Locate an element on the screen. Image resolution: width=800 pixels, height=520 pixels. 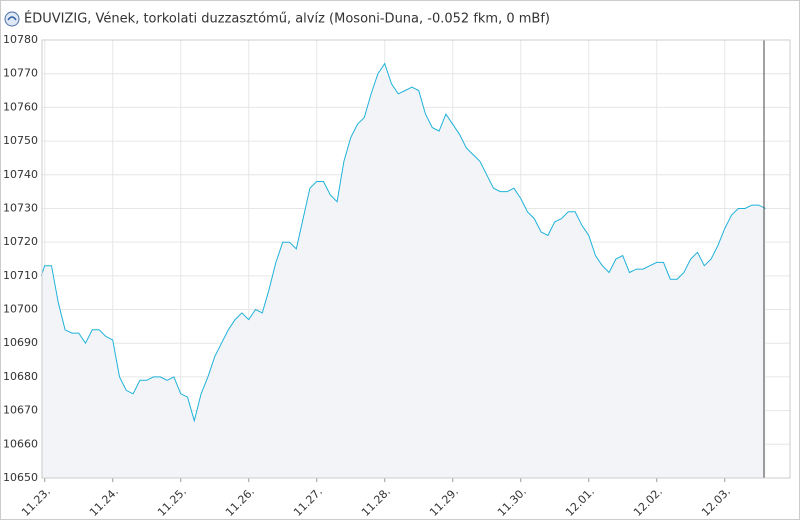
y-tick-label: 10670 is located at coordinates (20, 410).